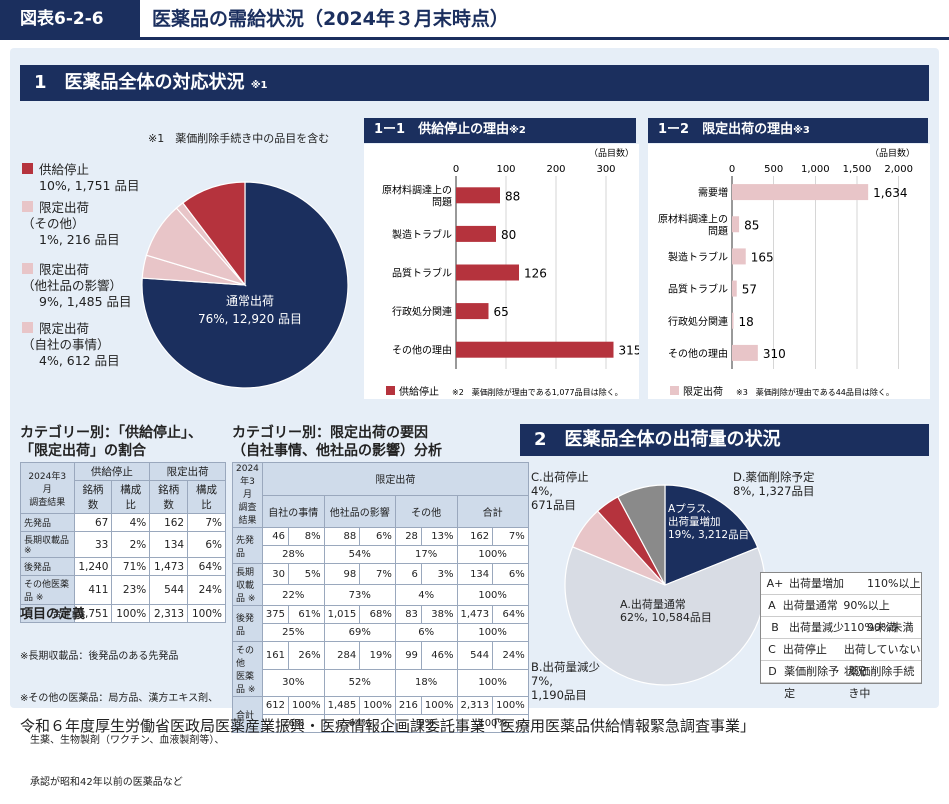  What do you see at coordinates (123, 566) in the screenshot?
I see `table-row: 後発品 1,240 71% 1,473 64%` at bounding box center [123, 566].